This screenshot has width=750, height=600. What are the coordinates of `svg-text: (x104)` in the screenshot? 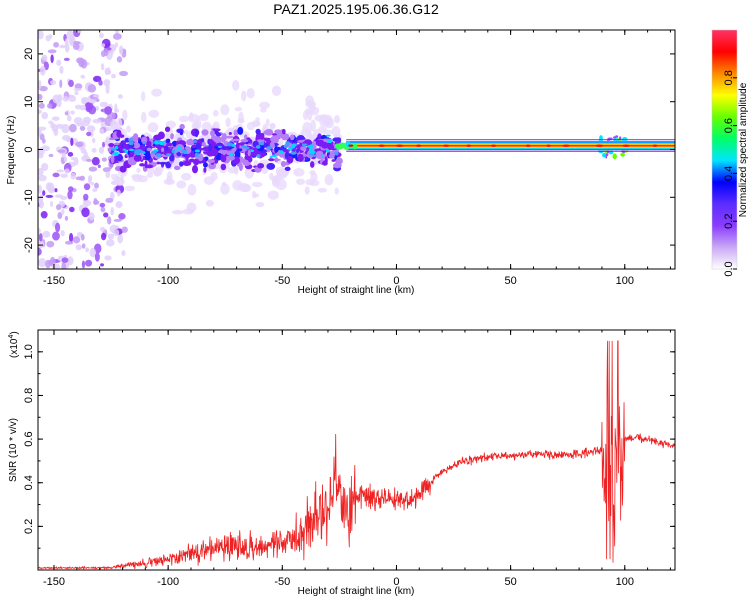 It's located at (14, 344).